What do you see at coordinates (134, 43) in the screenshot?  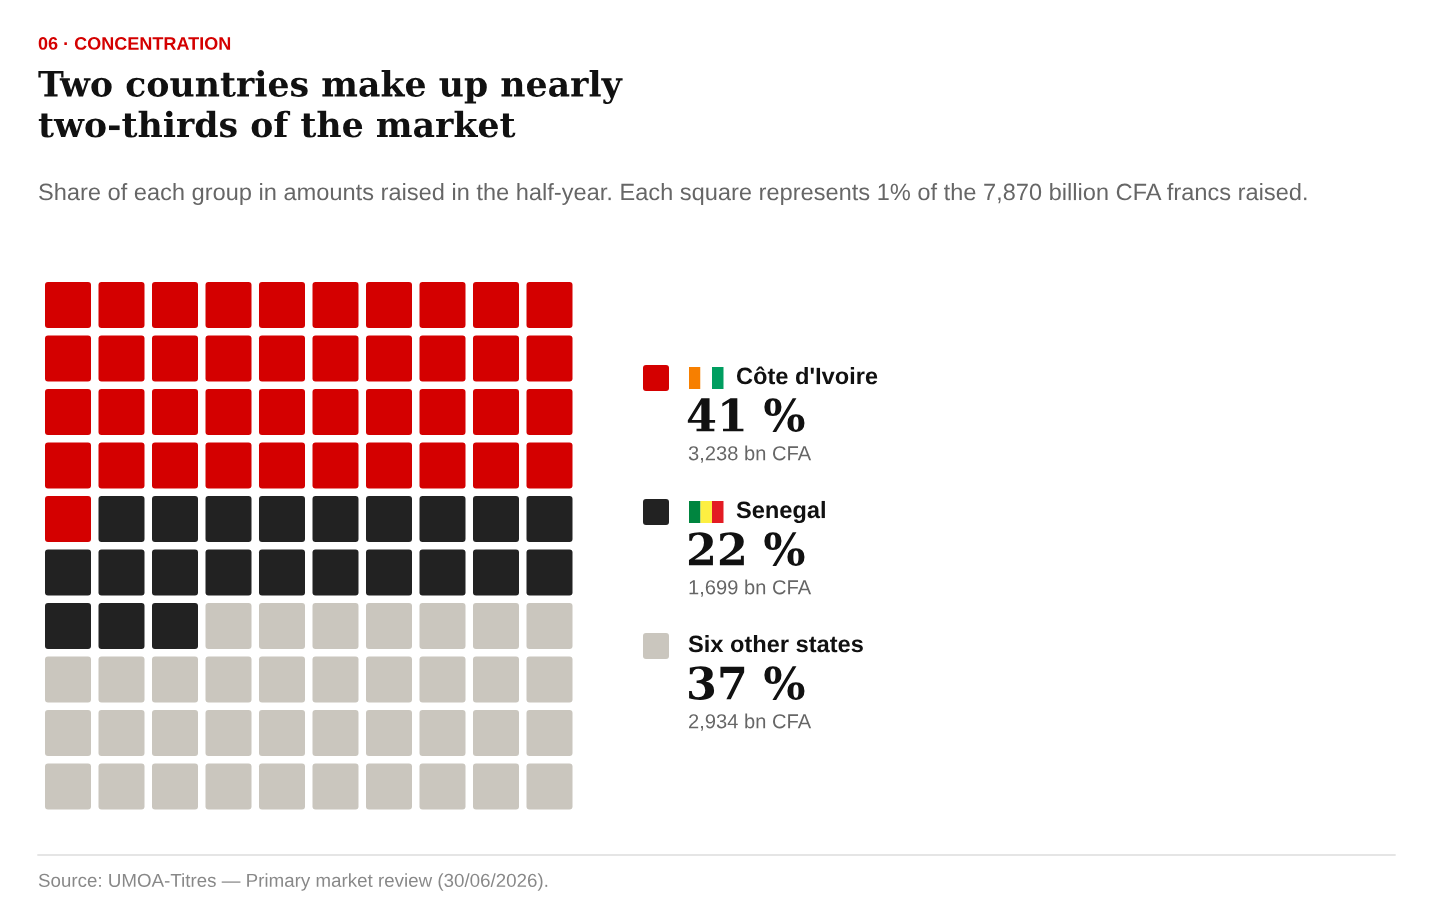 I see `text: 06 · CONCENTRATION` at bounding box center [134, 43].